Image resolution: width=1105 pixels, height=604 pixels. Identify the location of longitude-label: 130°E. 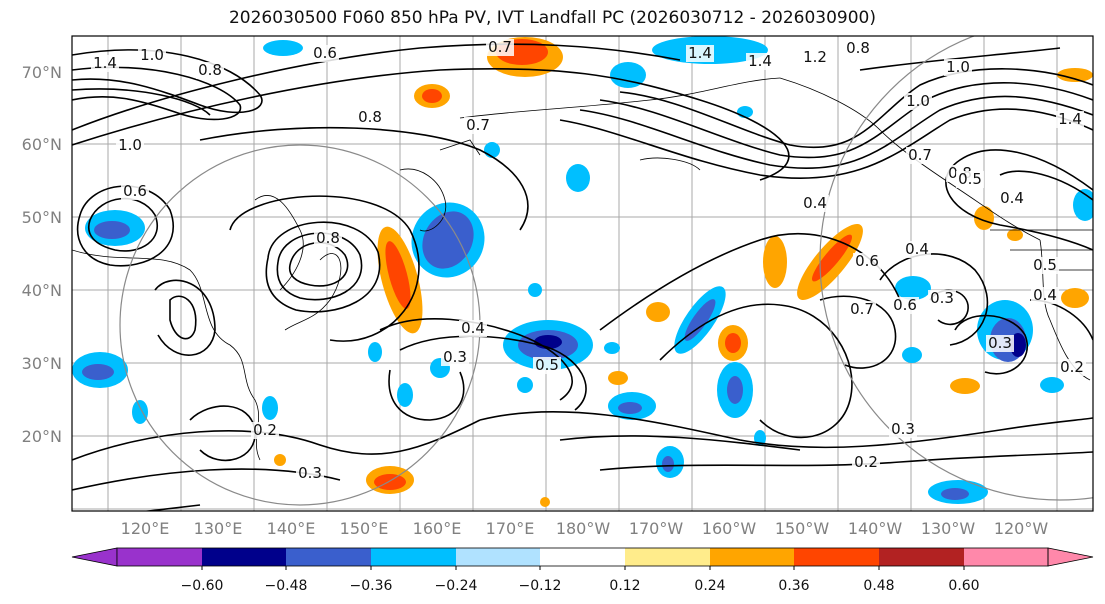
(218, 528).